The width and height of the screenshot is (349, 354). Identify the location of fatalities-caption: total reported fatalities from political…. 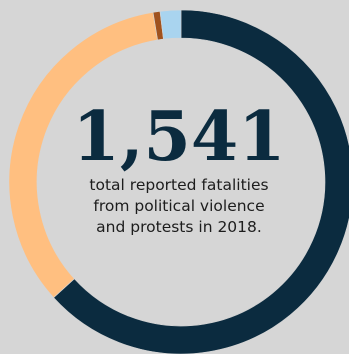
(179, 206).